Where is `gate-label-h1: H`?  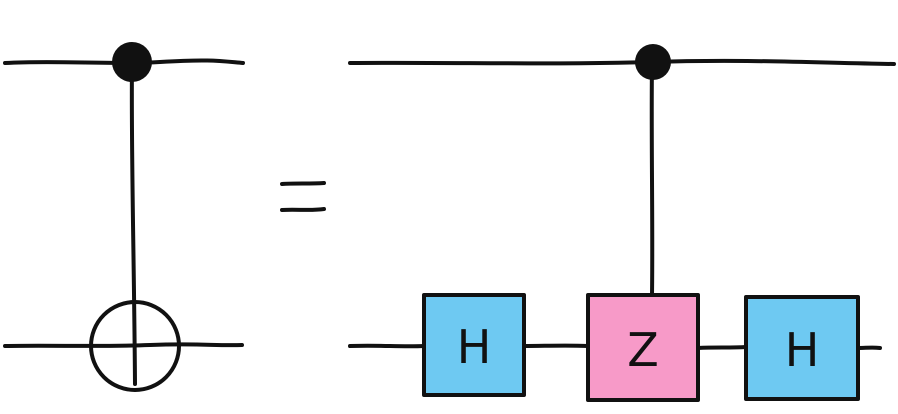 gate-label-h1: H is located at coordinates (474, 347).